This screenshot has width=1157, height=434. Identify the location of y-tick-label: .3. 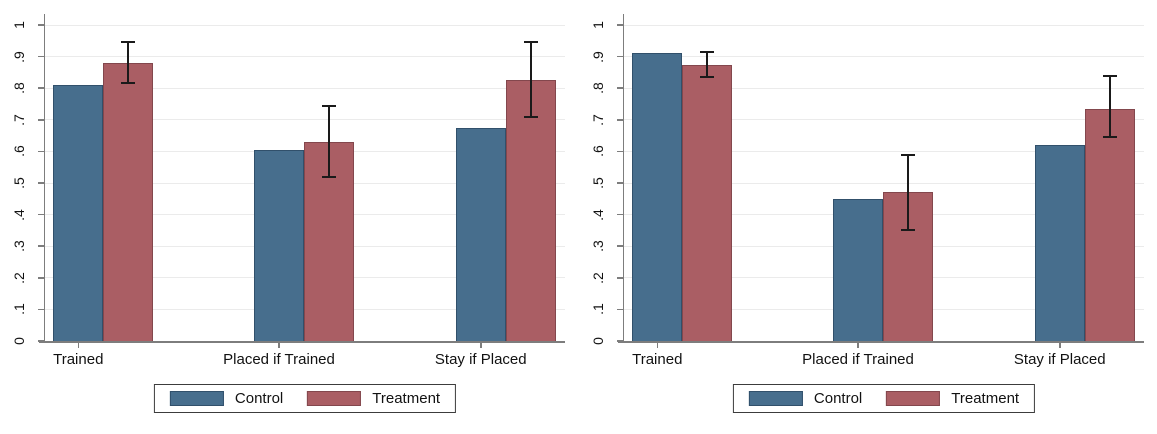
(19, 246).